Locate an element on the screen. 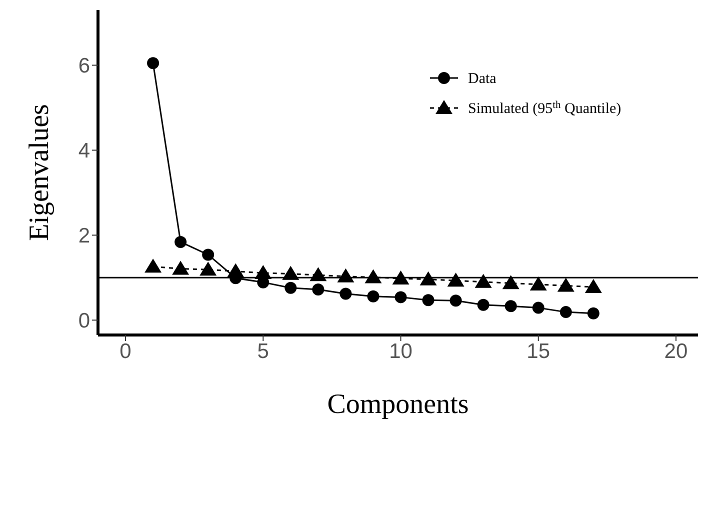 This screenshot has width=715, height=514. x-tick-label: 0 is located at coordinates (126, 351).